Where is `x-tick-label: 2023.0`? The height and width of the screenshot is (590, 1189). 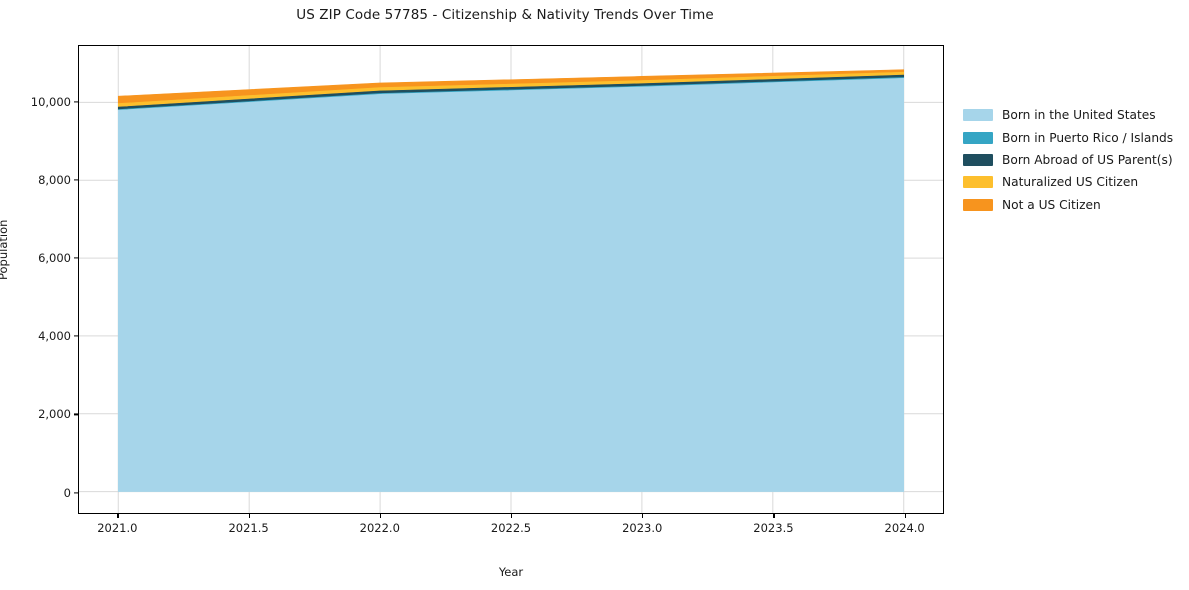
x-tick-label: 2023.0 is located at coordinates (642, 528).